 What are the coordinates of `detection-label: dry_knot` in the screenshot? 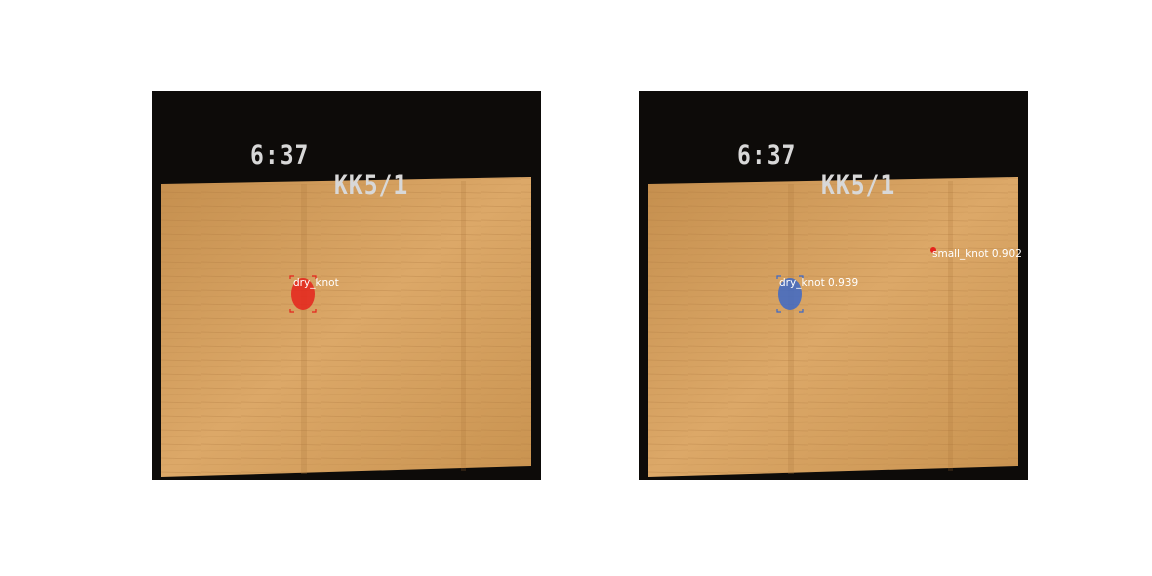 It's located at (316, 283).